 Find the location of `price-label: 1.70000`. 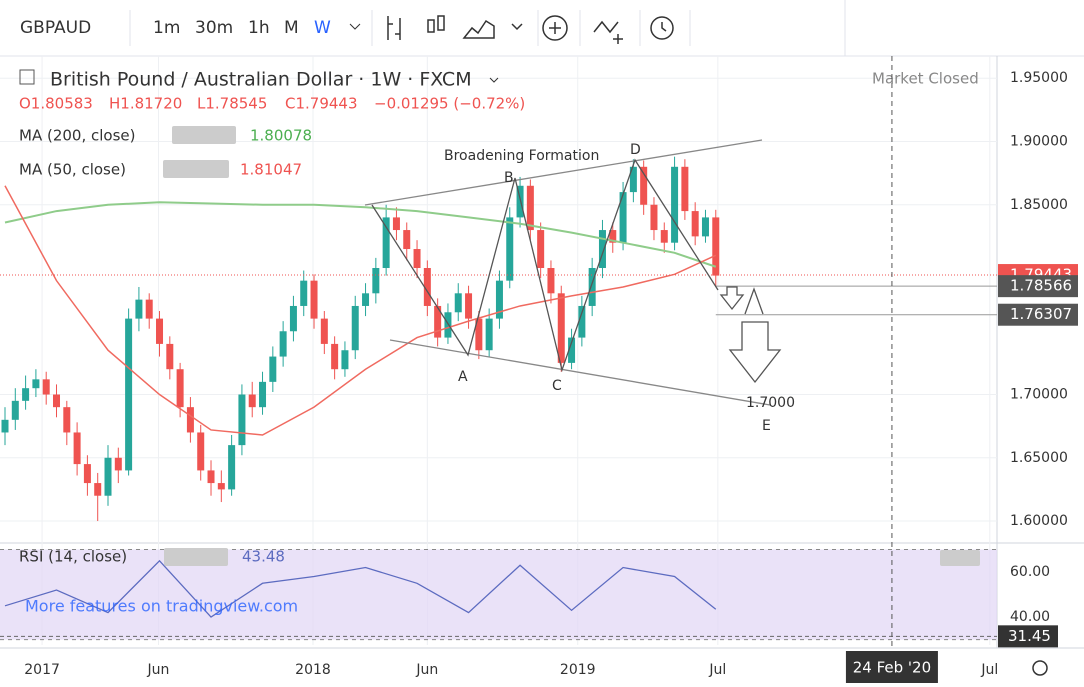

price-label: 1.70000 is located at coordinates (1039, 395).